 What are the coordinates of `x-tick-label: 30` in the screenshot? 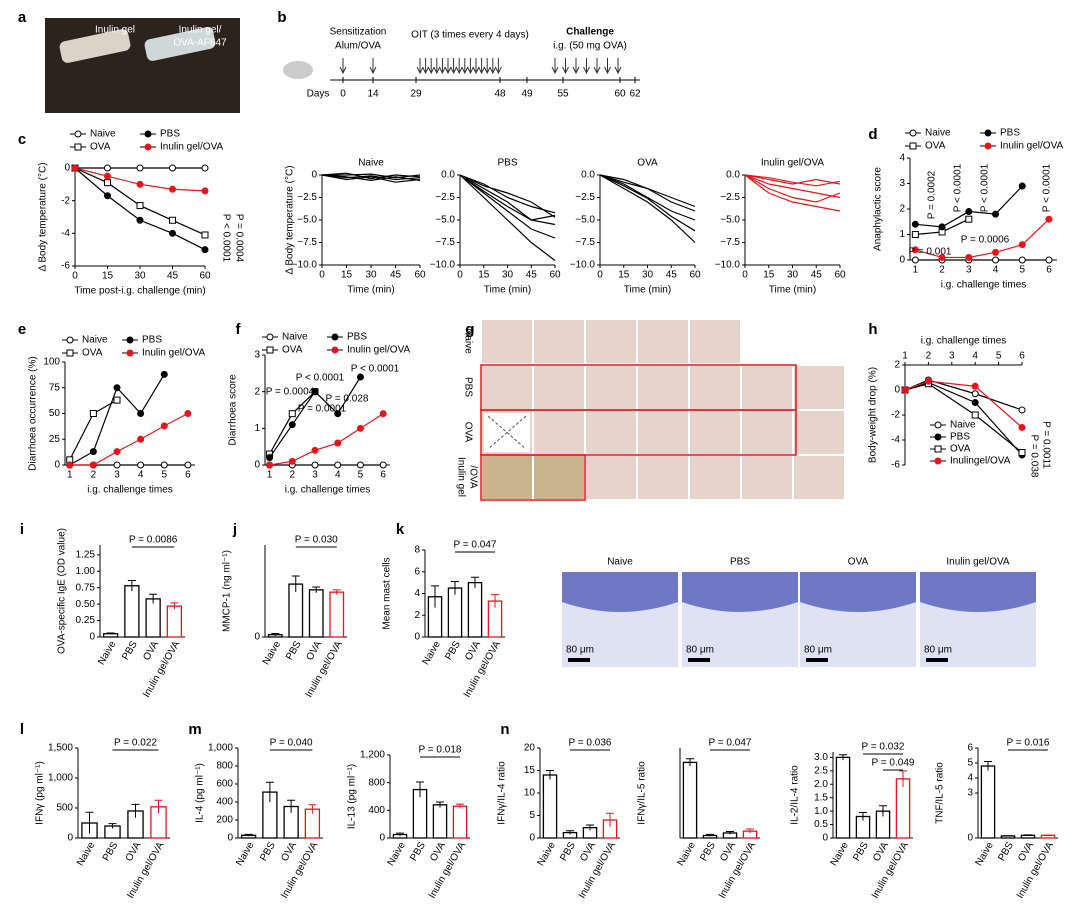 It's located at (508, 275).